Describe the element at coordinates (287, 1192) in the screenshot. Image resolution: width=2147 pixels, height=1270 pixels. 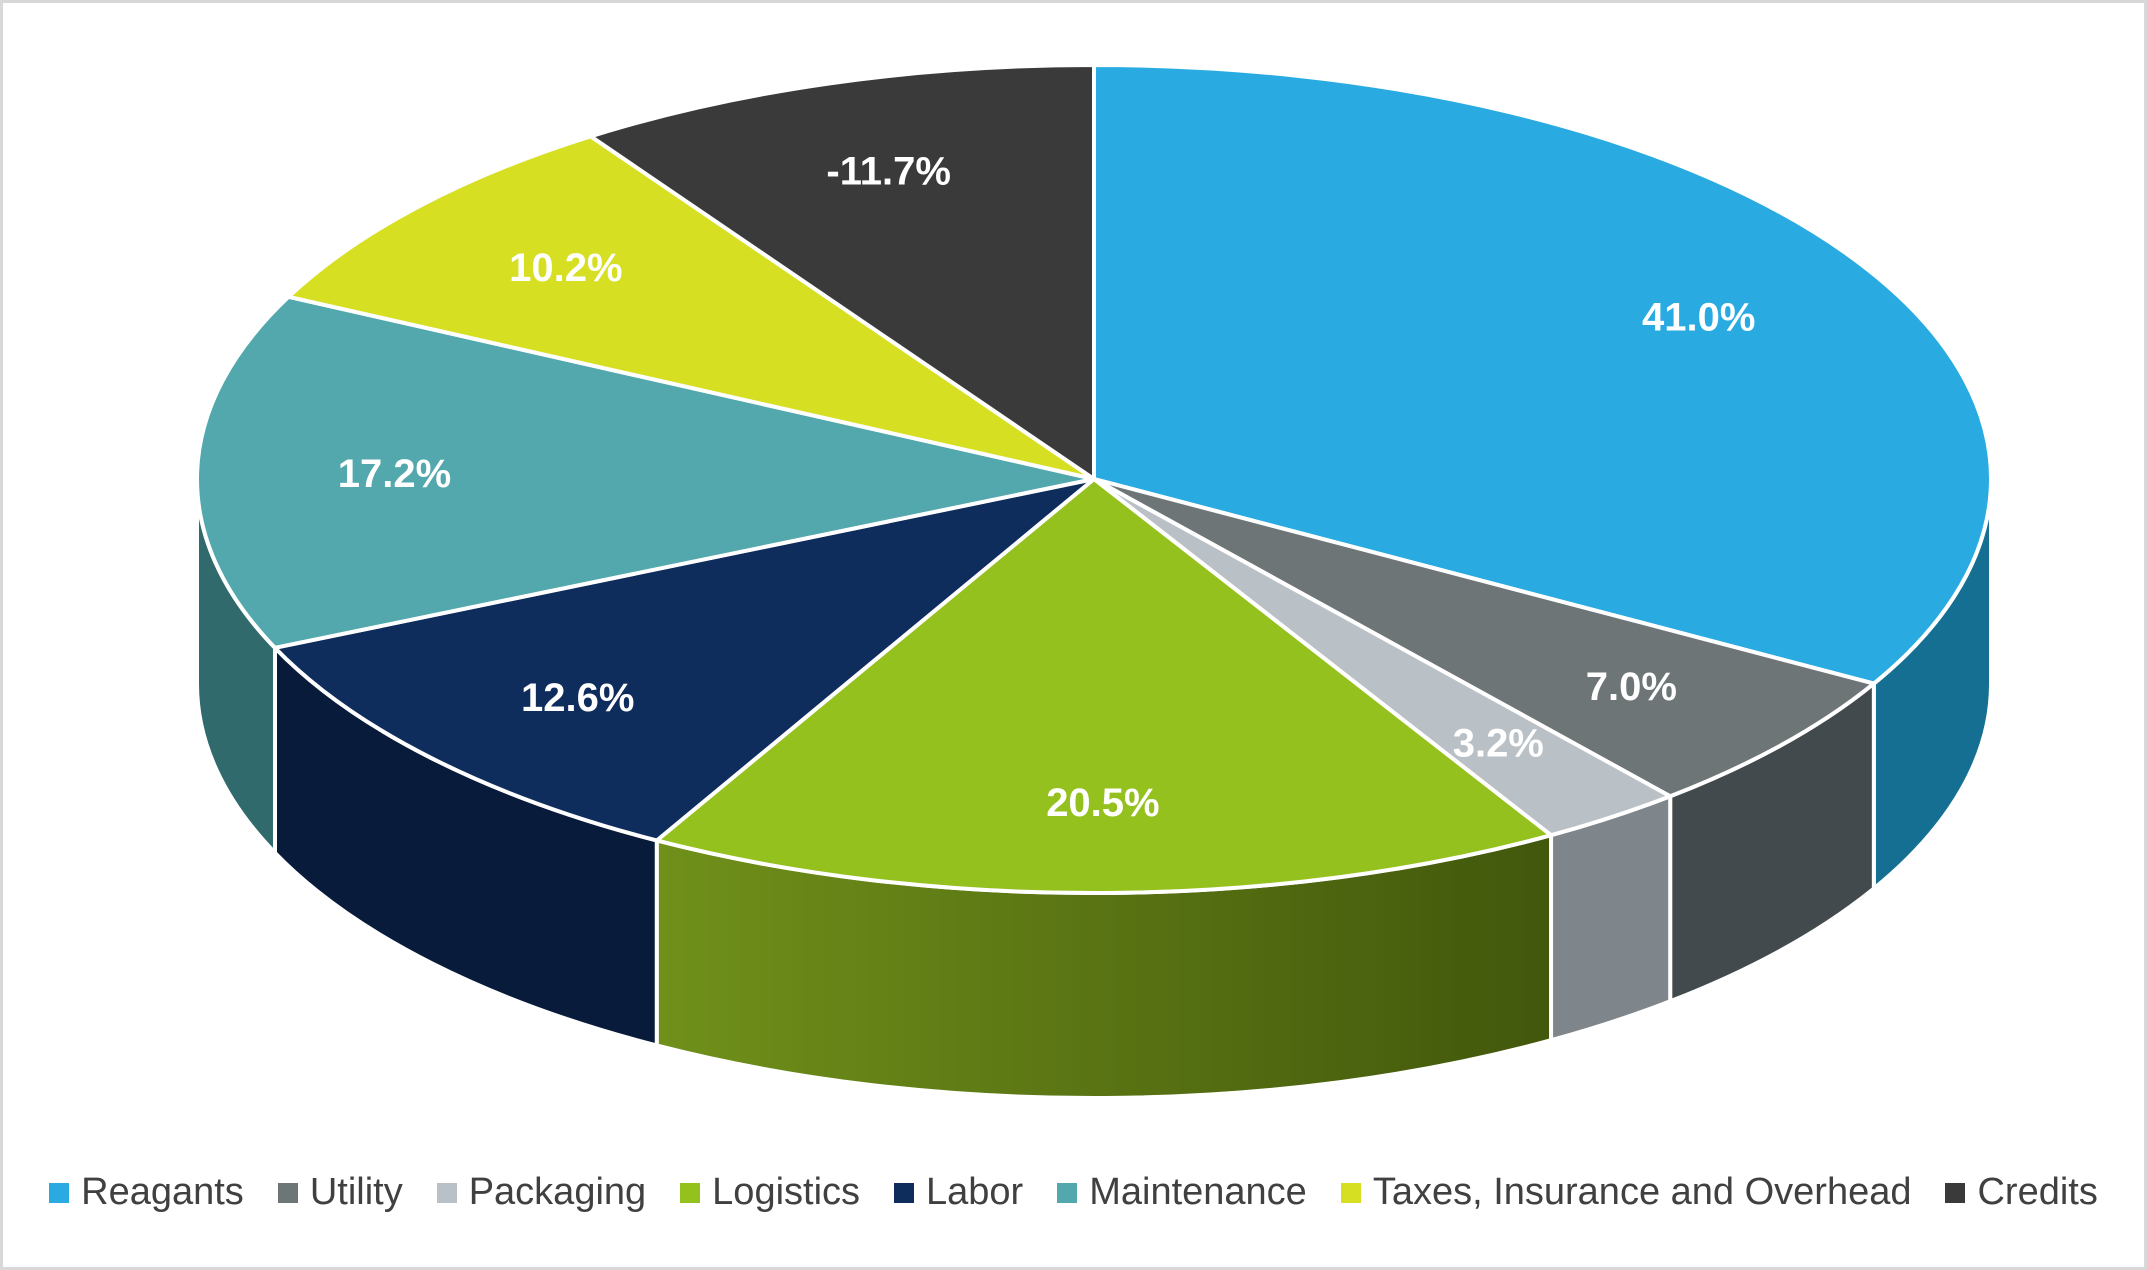
I see `legend-swatch-utility` at that location.